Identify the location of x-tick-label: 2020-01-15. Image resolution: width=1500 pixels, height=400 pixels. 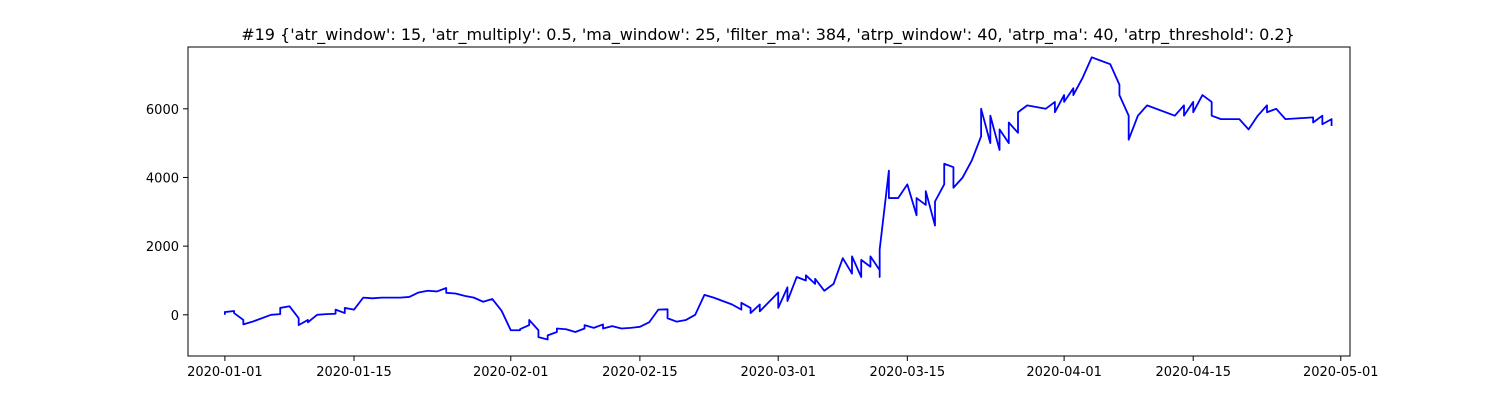
(354, 372).